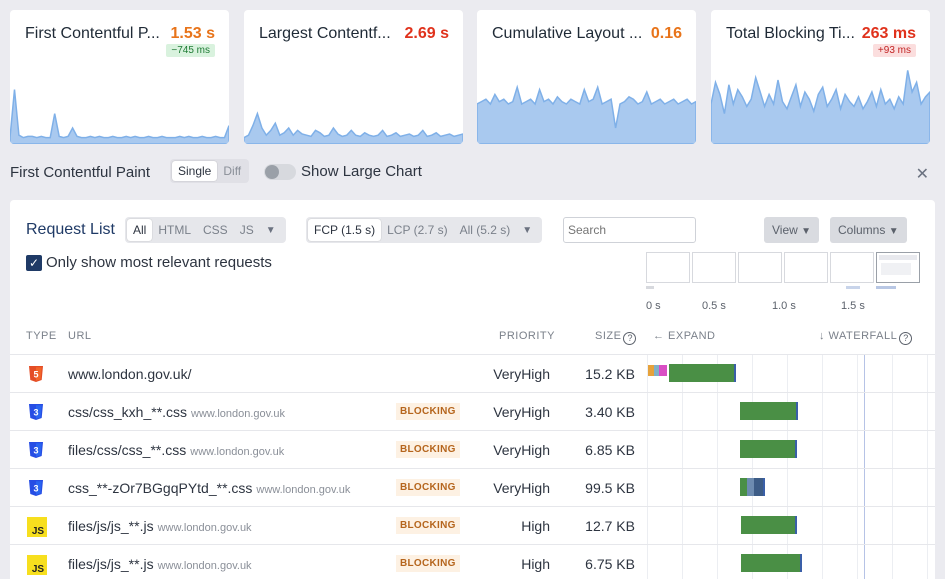 The height and width of the screenshot is (579, 945). I want to click on metric-card: Total Blocking Ti... 263 ms +93 ms, so click(820, 77).